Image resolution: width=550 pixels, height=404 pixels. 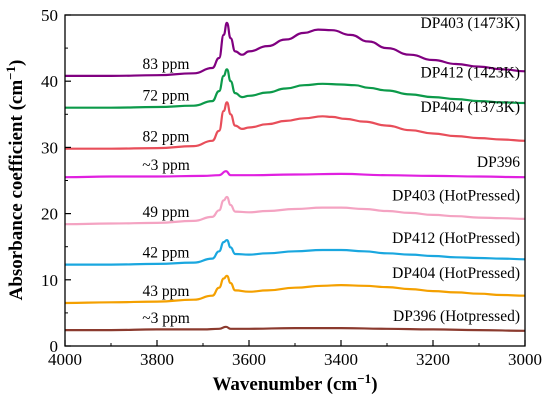 What do you see at coordinates (294, 383) in the screenshot?
I see `x-axis-title: Wavenumber (cm−1)` at bounding box center [294, 383].